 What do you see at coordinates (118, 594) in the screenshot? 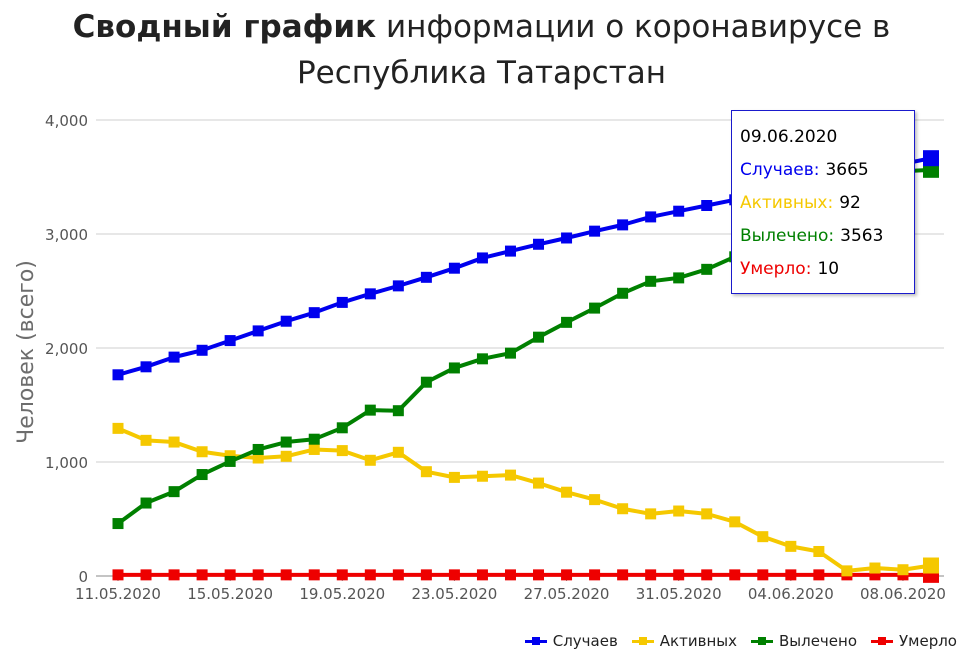
I see `x-tick-label: 11.05.2020` at bounding box center [118, 594].